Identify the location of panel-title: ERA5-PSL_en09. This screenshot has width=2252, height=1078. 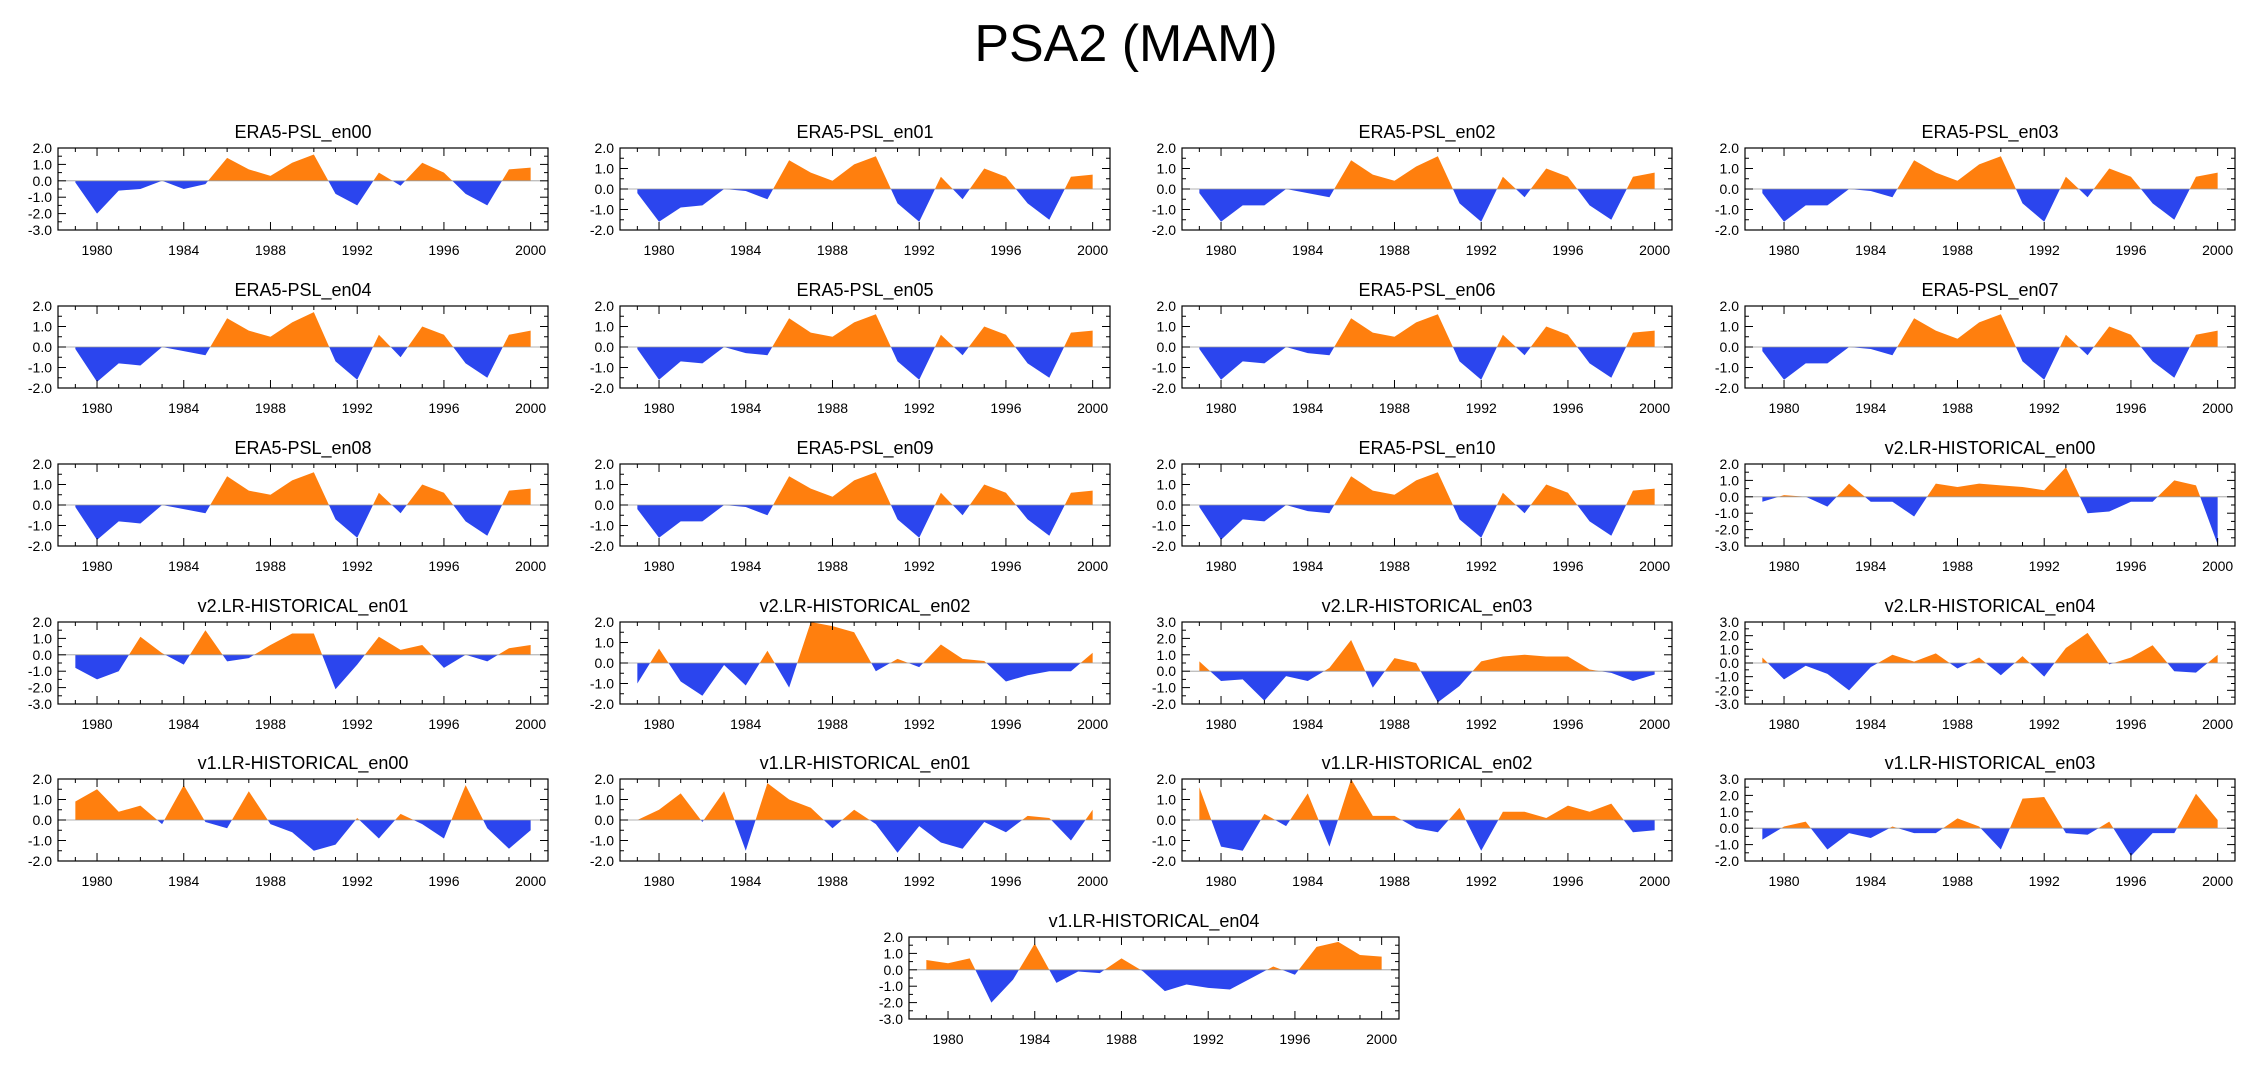
(864, 448).